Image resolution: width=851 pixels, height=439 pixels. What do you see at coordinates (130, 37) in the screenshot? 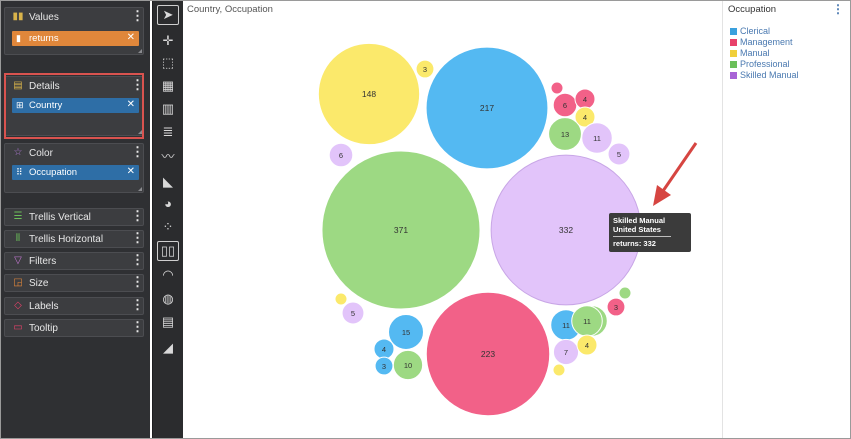
I see `remove-values-icon: ✕` at bounding box center [130, 37].